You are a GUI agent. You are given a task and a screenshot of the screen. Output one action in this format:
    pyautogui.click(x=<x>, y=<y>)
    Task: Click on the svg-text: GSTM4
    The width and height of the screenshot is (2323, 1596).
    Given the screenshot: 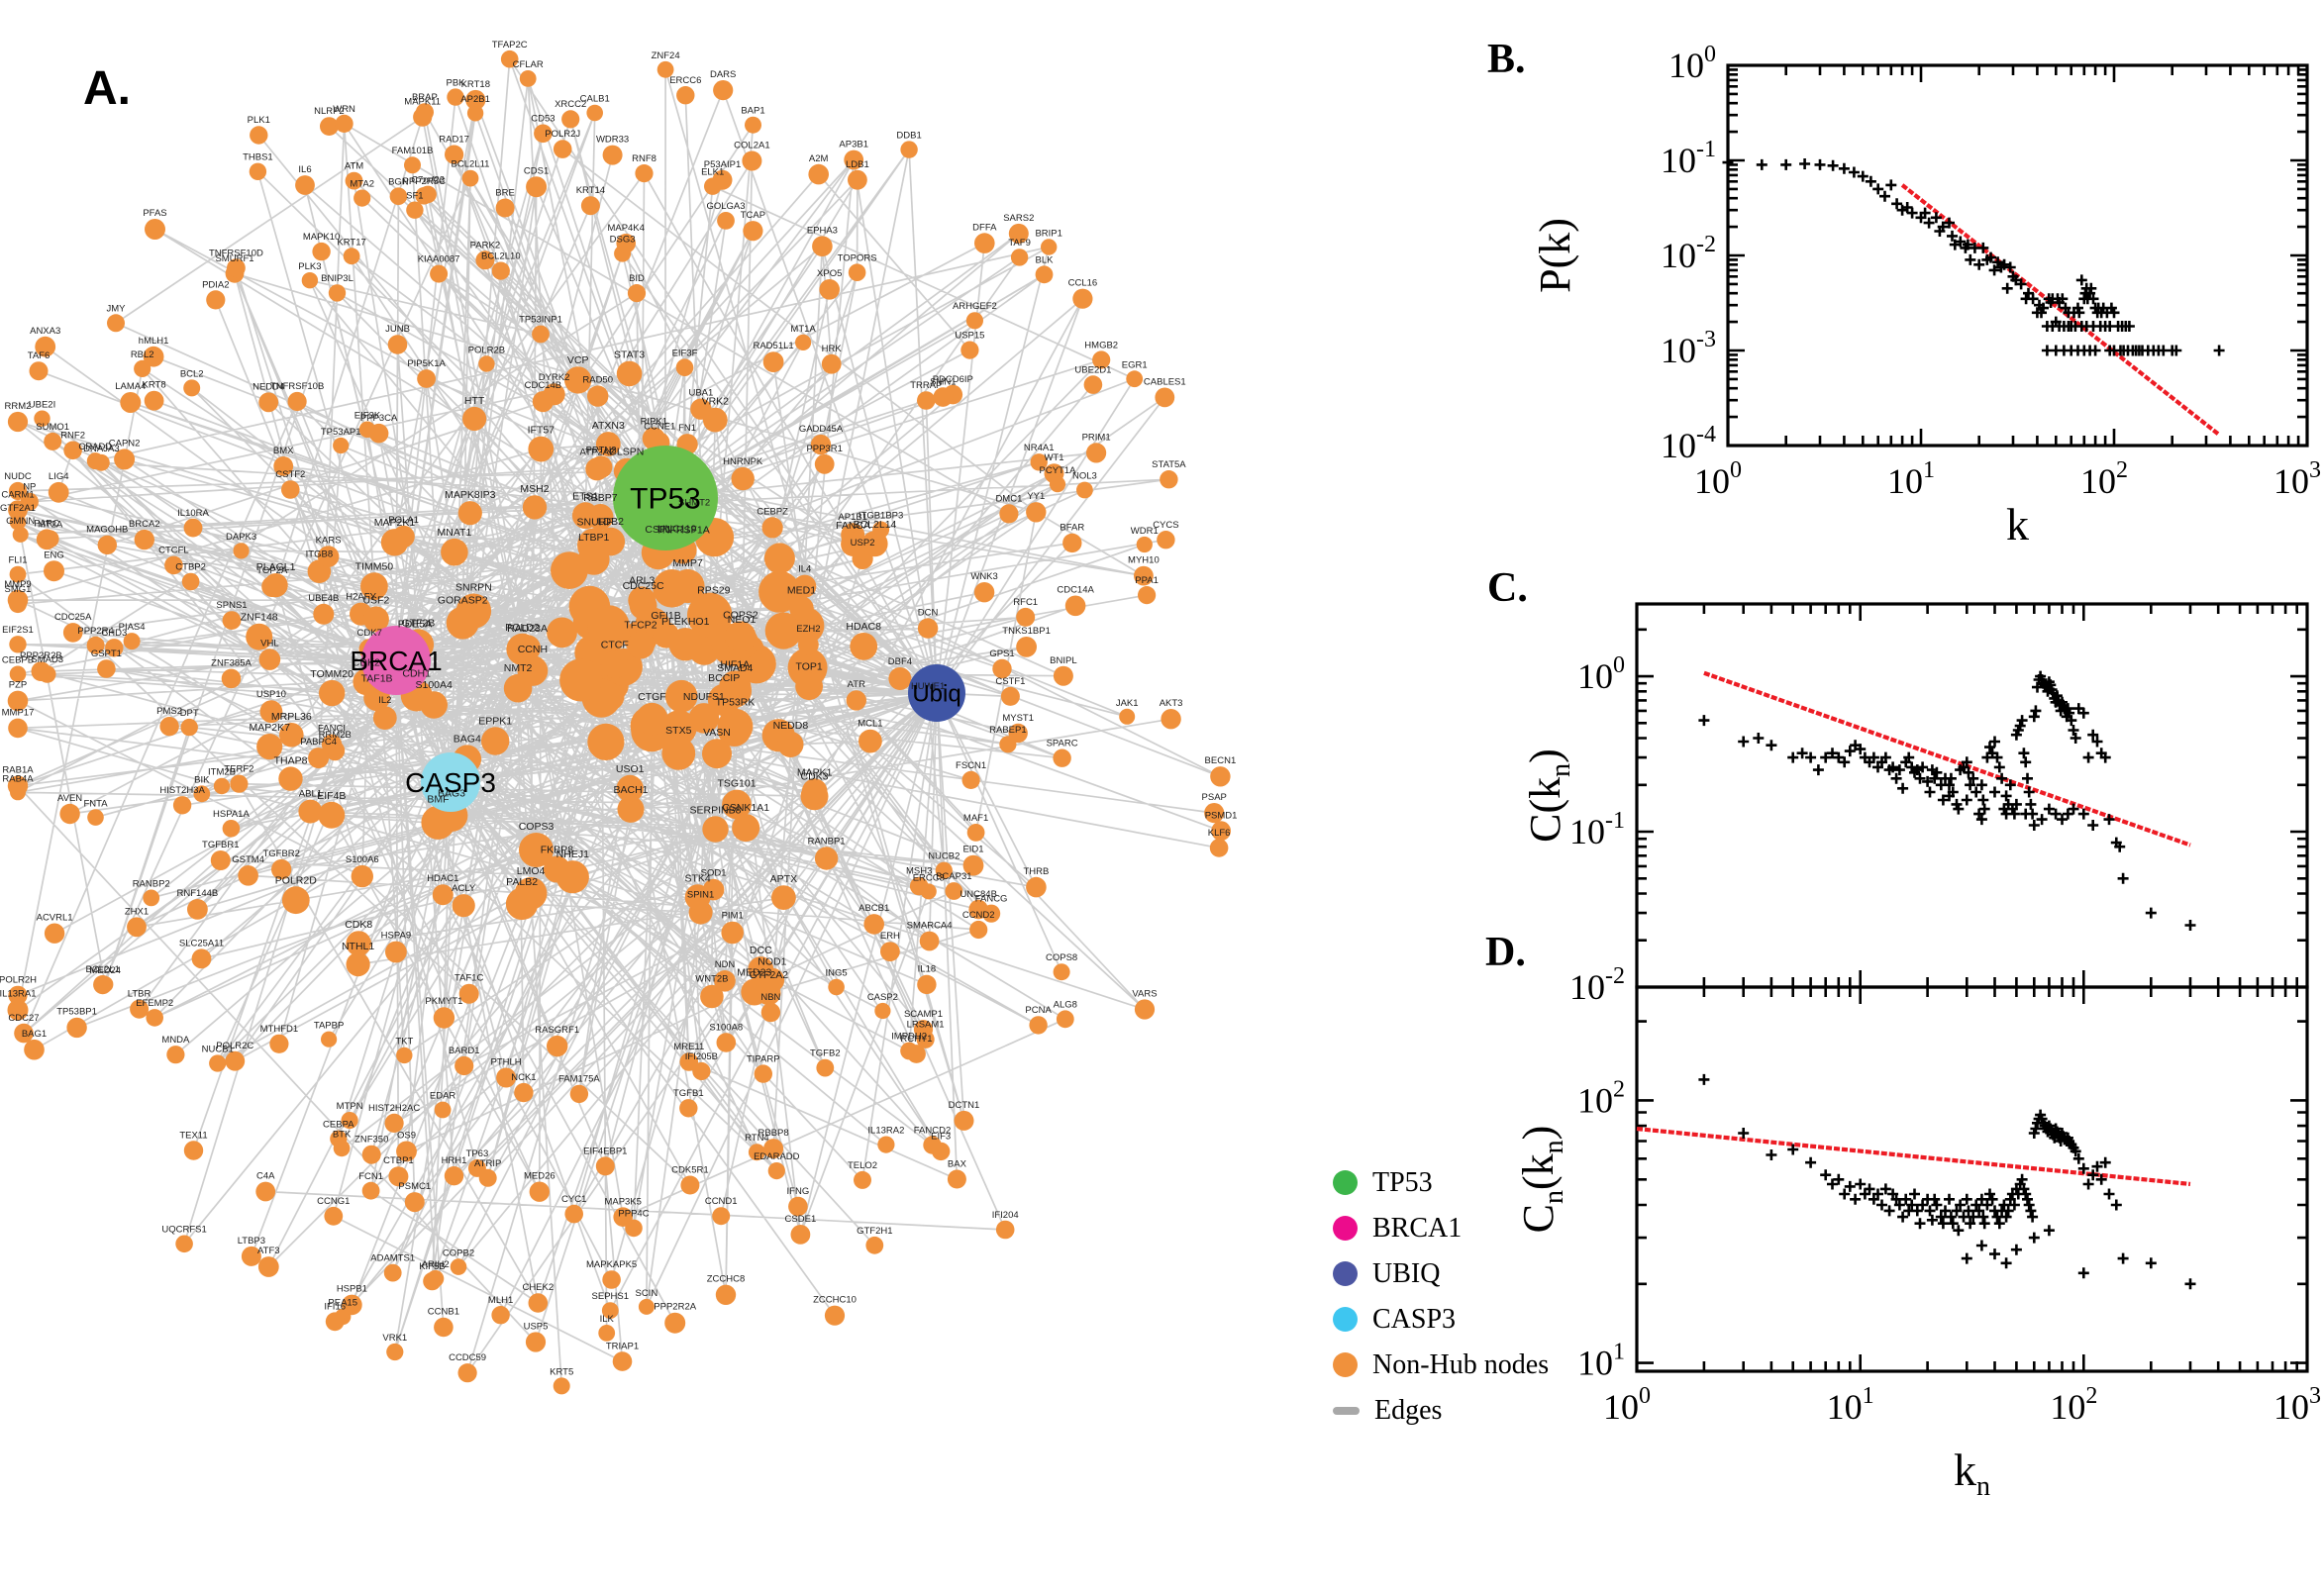 What is the action you would take?
    pyautogui.click(x=248, y=859)
    